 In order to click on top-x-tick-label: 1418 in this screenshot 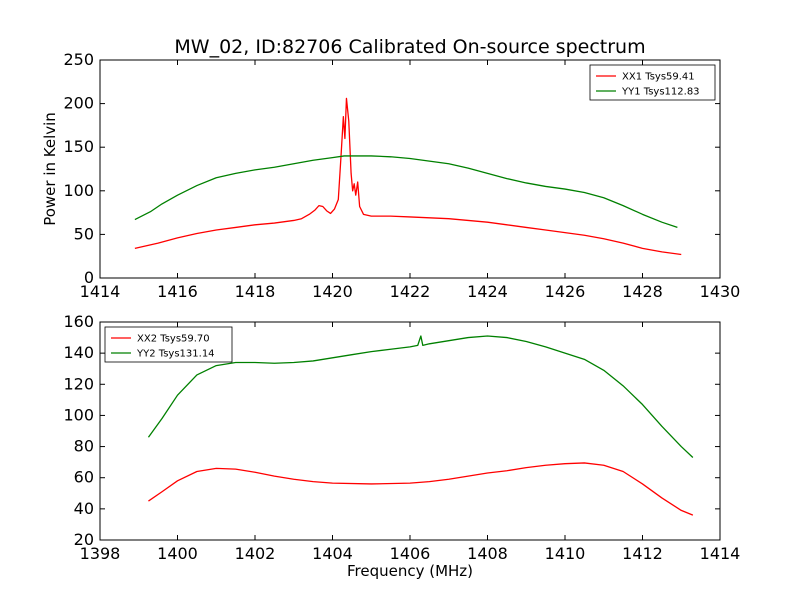, I will do `click(255, 291)`.